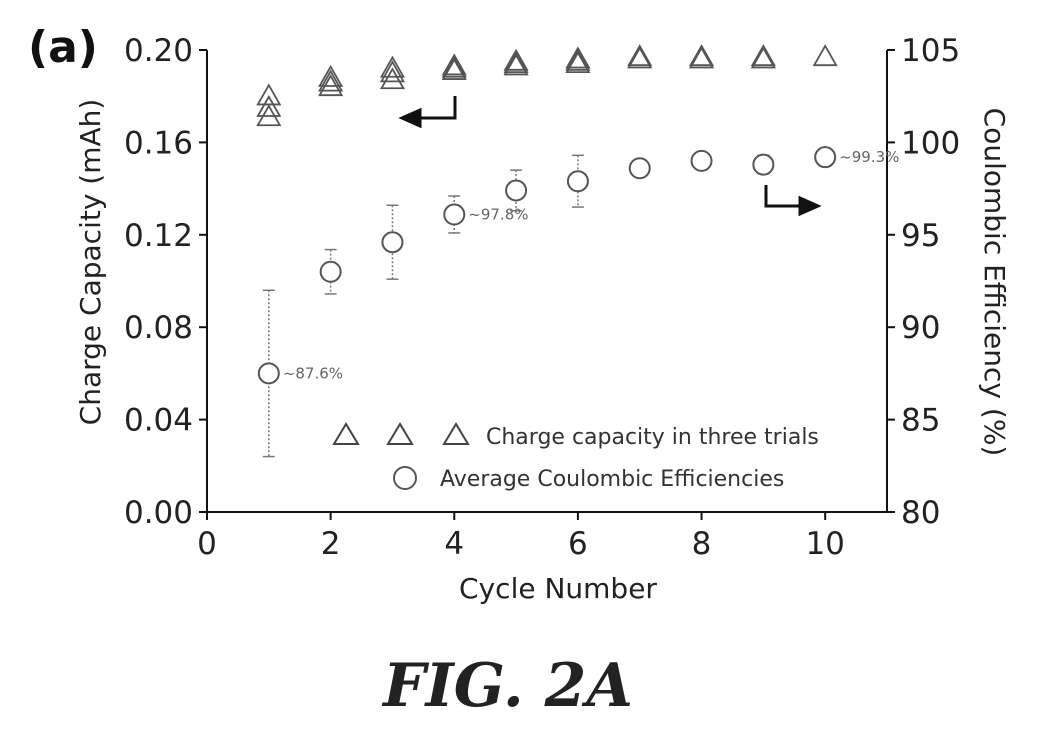 The image size is (1053, 744). What do you see at coordinates (652, 437) in the screenshot?
I see `legend-label-capacity: Charge capacity in three trials` at bounding box center [652, 437].